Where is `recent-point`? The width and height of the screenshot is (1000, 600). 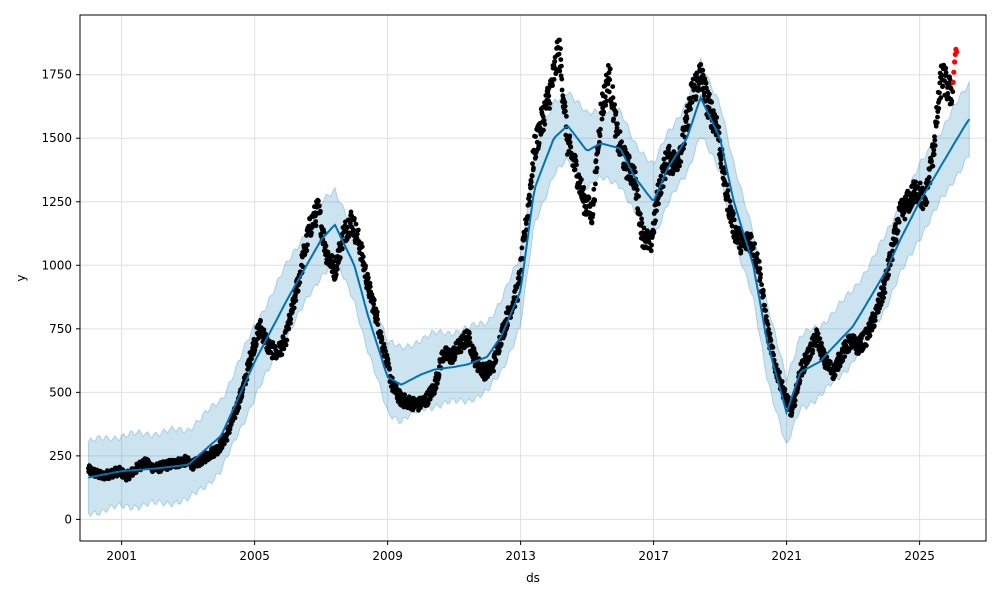
recent-point is located at coordinates (955, 62).